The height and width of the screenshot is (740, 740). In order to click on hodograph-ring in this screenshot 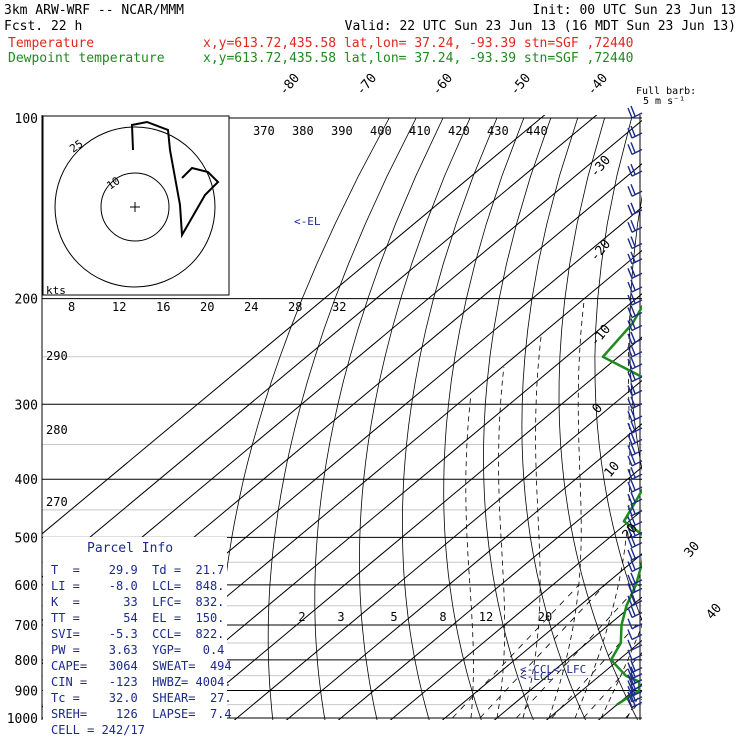, I will do `click(135, 207)`.